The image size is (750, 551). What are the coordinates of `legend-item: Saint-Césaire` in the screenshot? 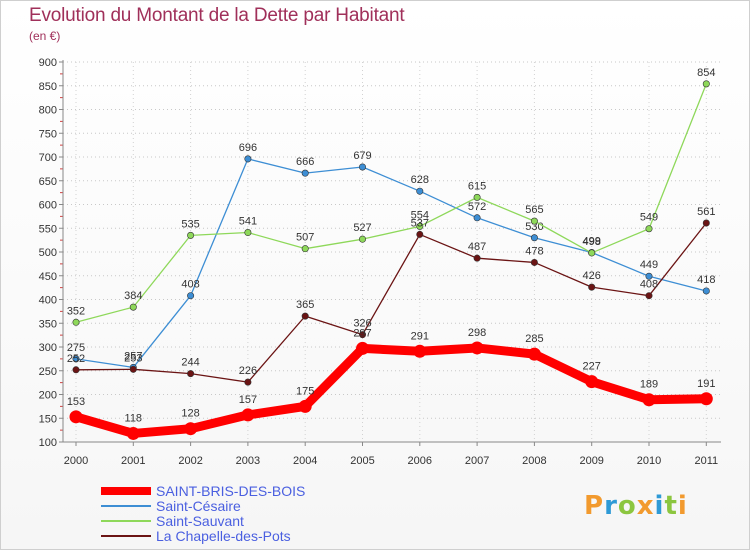 It's located at (231, 506).